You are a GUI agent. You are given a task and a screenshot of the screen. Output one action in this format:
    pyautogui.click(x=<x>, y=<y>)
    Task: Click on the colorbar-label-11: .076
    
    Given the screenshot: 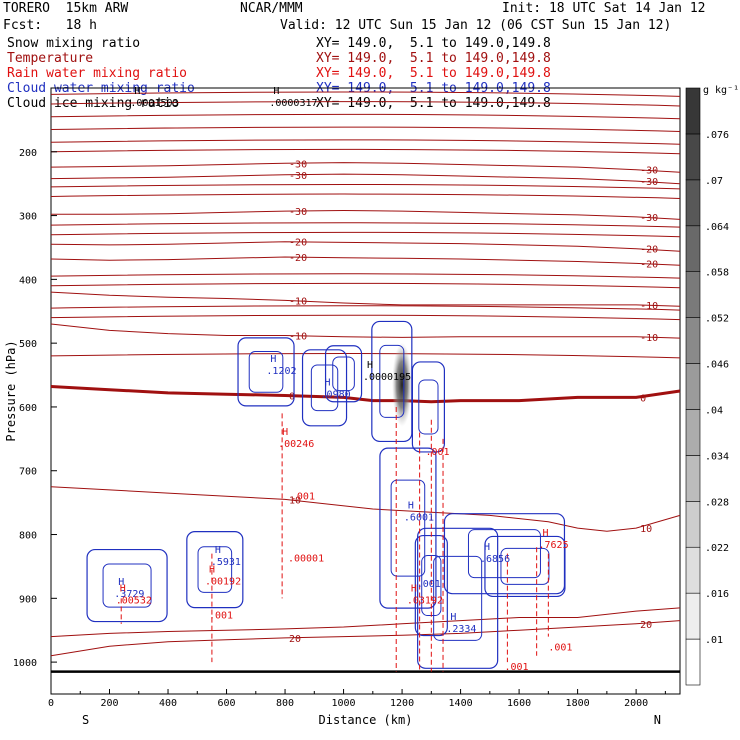 What is the action you would take?
    pyautogui.click(x=717, y=135)
    